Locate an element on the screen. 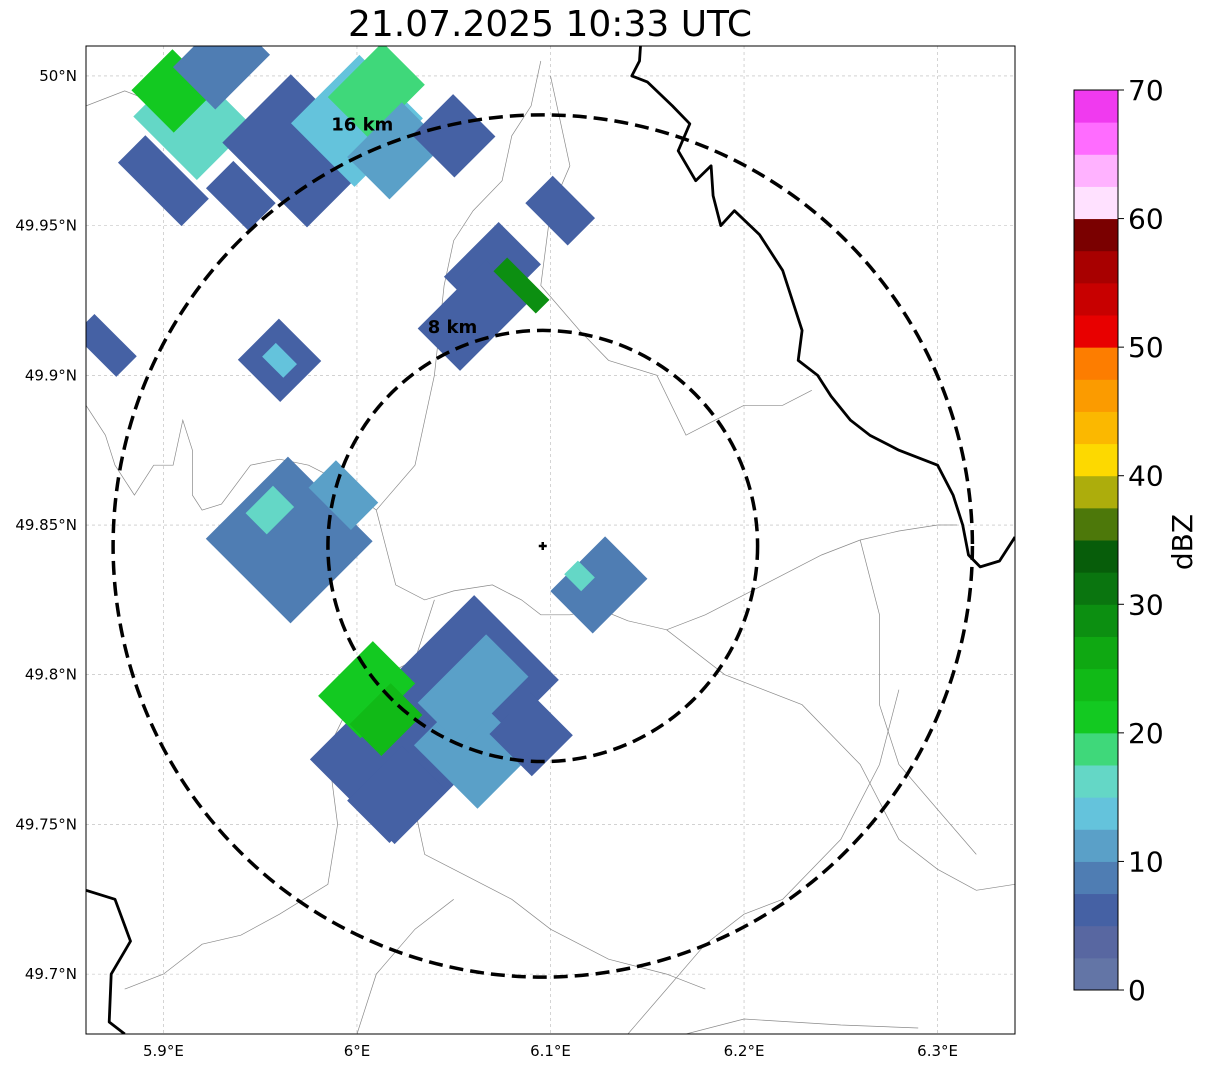  lat-tick-label: 49.9°N is located at coordinates (51, 375).